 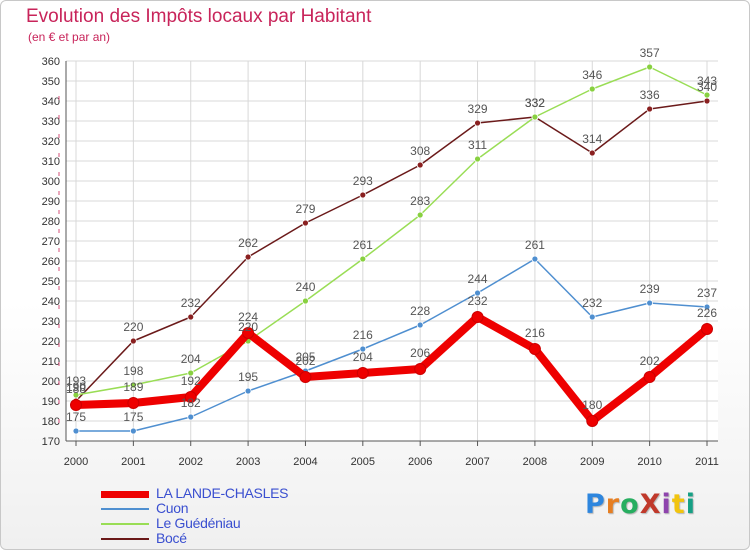 What do you see at coordinates (613, 504) in the screenshot?
I see `brand-letter: r` at bounding box center [613, 504].